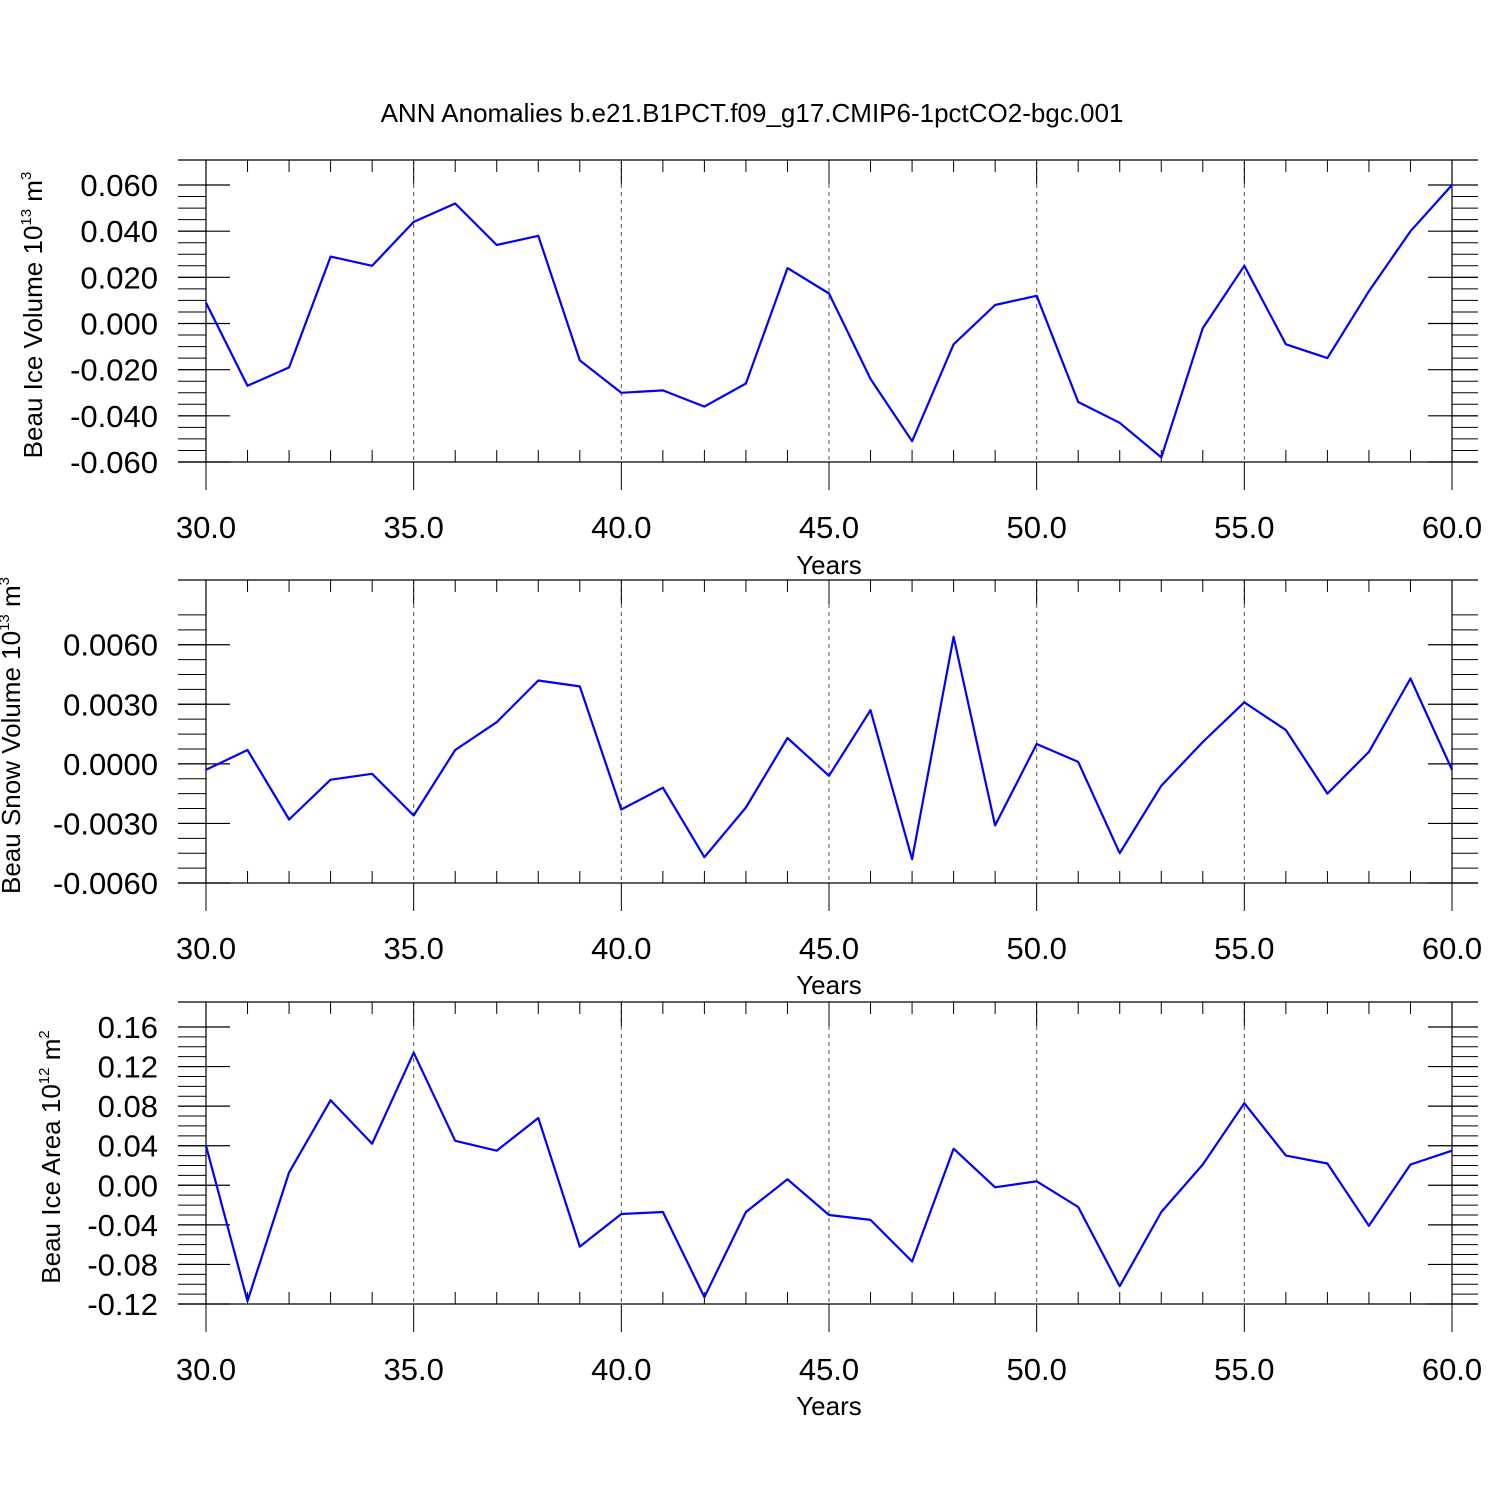 The image size is (1500, 1500). I want to click on y-tick-label: -0.0060, so click(105, 883).